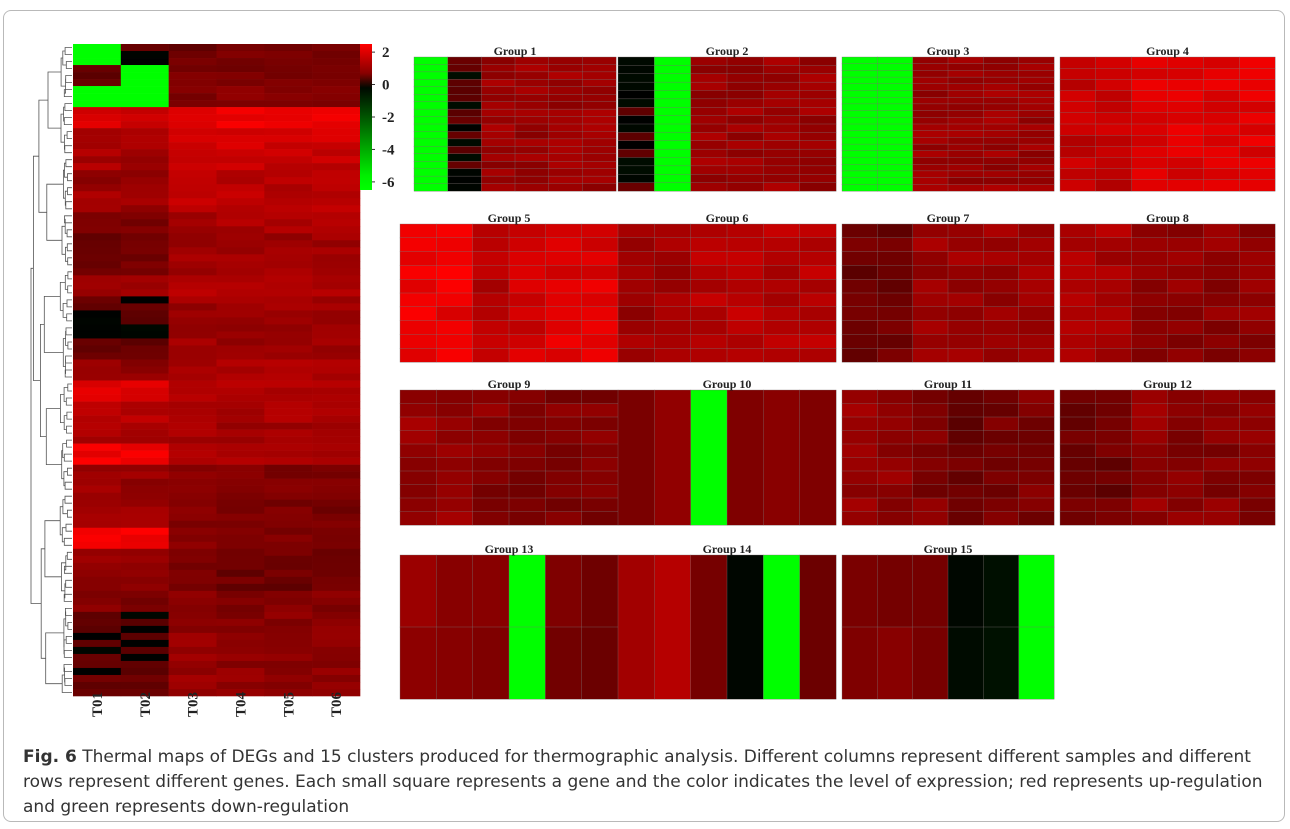 This screenshot has height=829, width=1290. What do you see at coordinates (509, 621) in the screenshot?
I see `group-panel: Group 13` at bounding box center [509, 621].